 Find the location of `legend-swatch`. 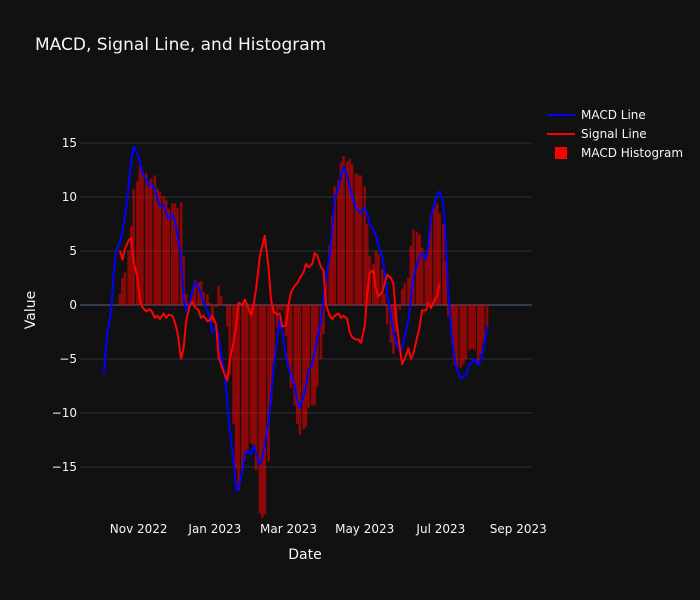

legend-swatch is located at coordinates (561, 153).